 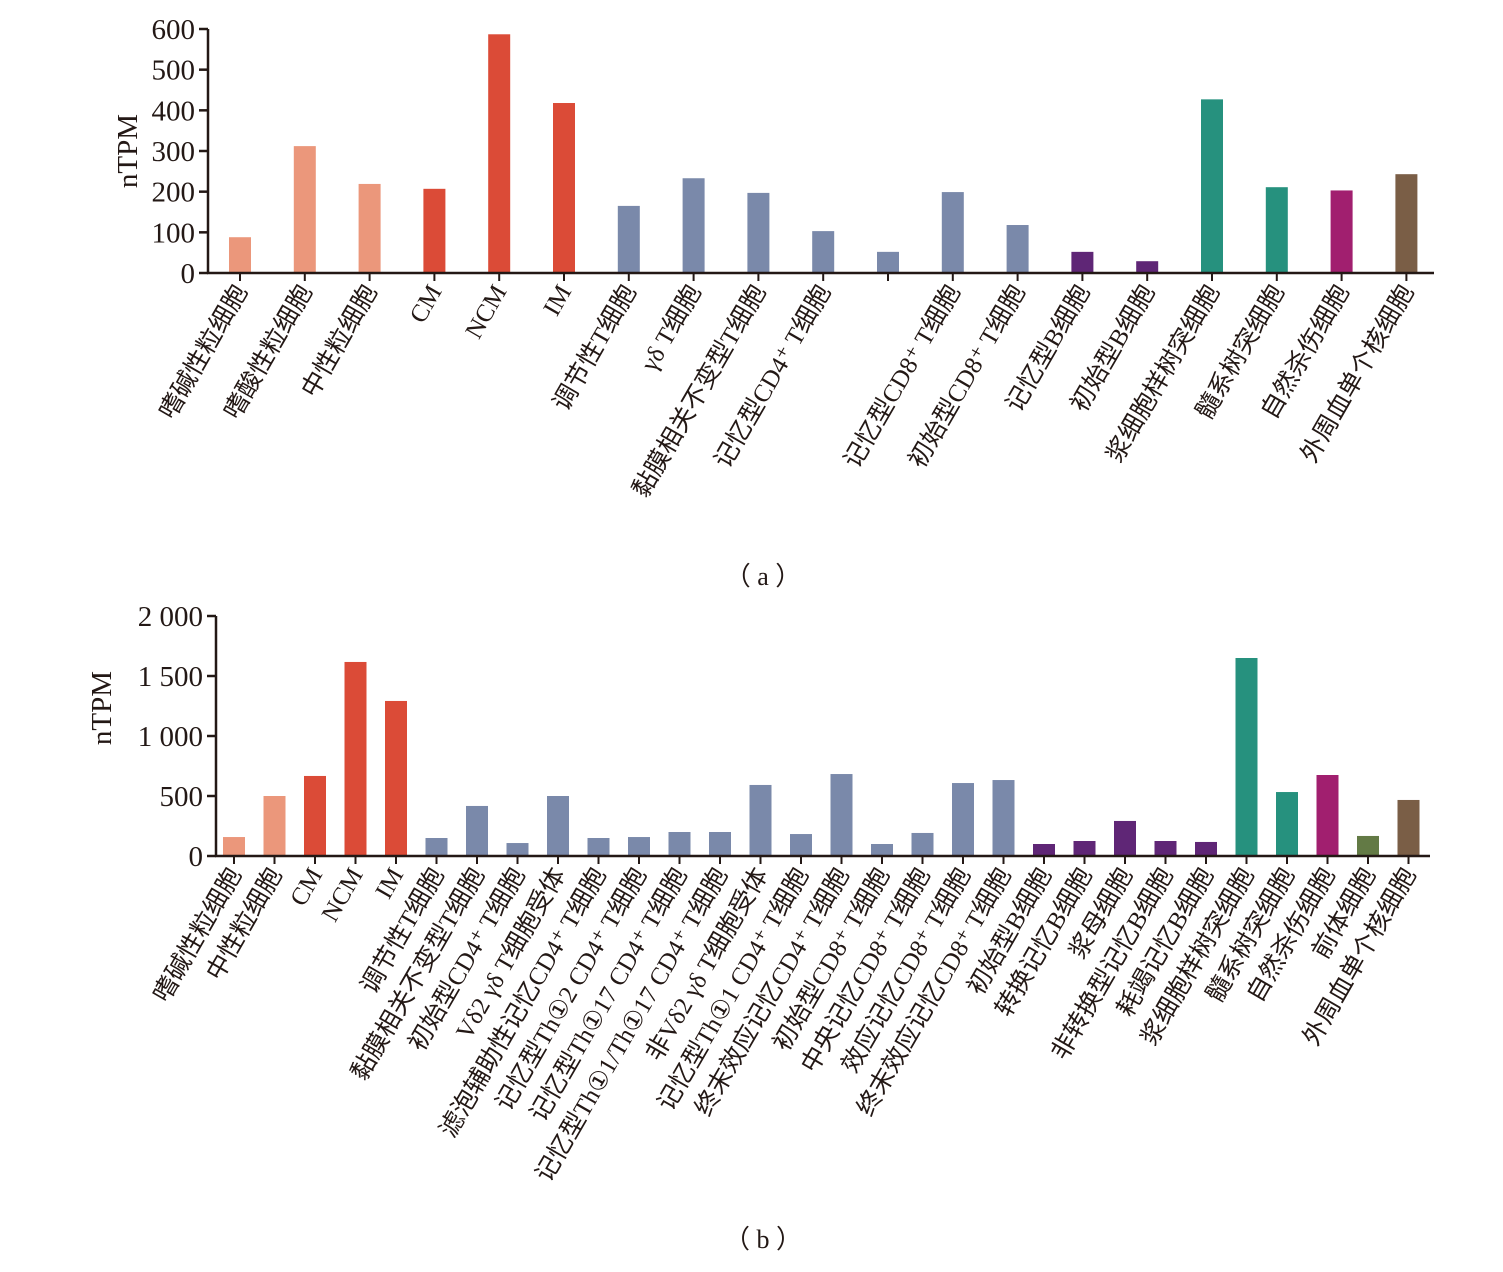 What do you see at coordinates (174, 193) in the screenshot?
I see `y-tick-label: 200` at bounding box center [174, 193].